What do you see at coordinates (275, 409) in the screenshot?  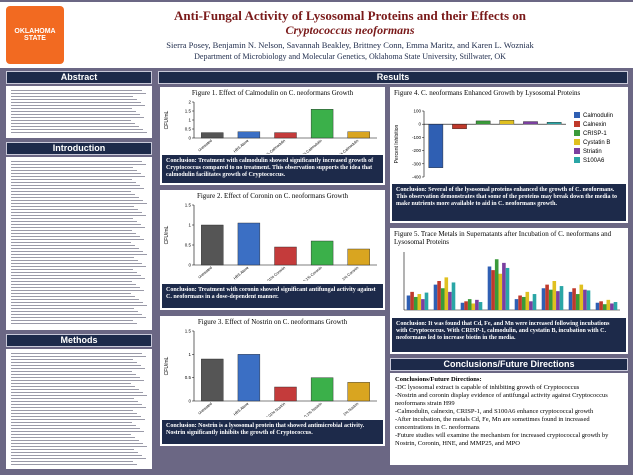 I see `x-tick-label: 0.01% Nostrin` at bounding box center [275, 409].